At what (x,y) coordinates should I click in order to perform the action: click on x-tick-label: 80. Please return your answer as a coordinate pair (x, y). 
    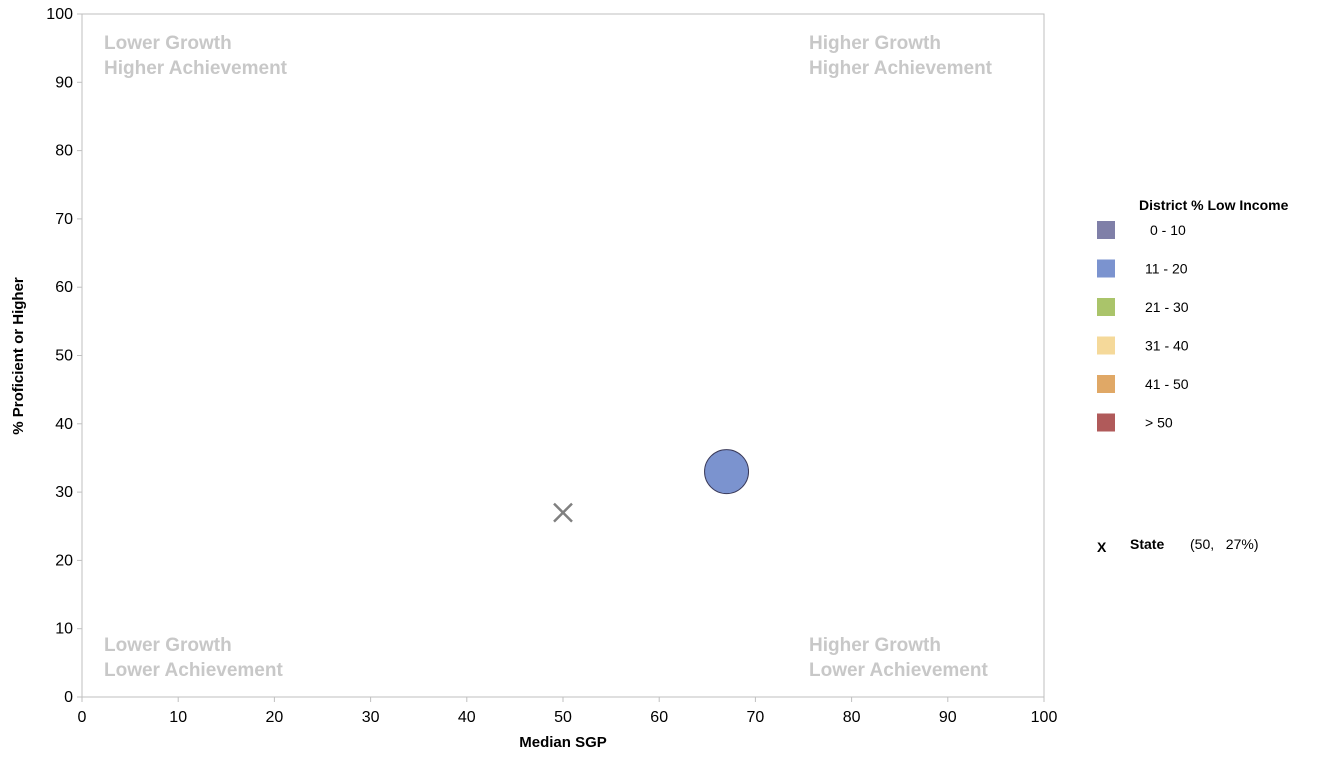
    Looking at the image, I should click on (852, 717).